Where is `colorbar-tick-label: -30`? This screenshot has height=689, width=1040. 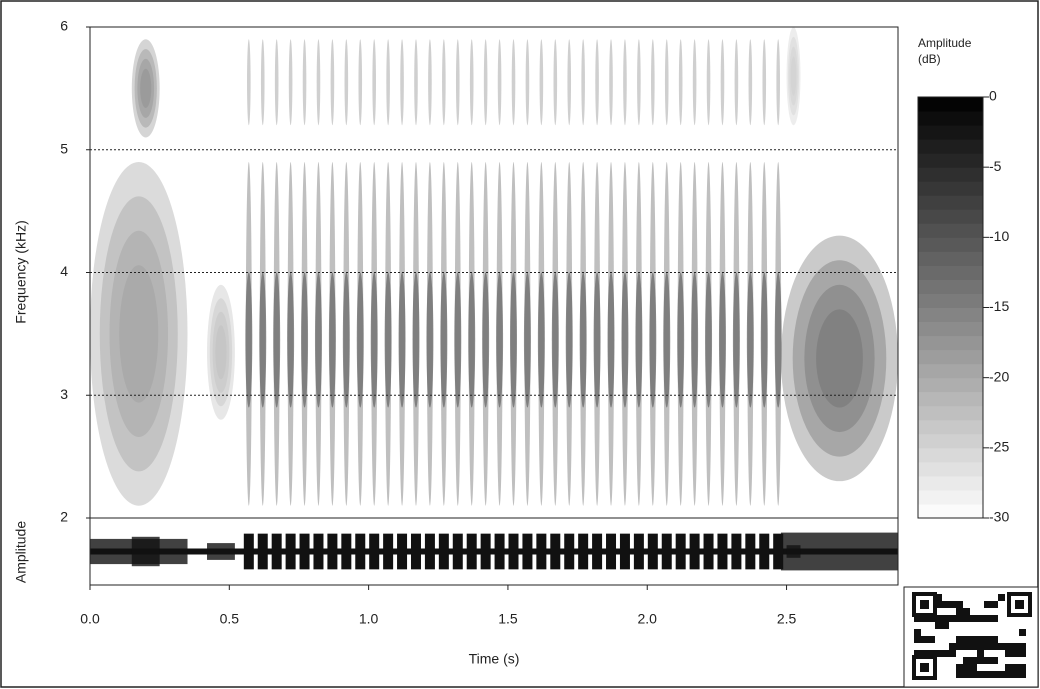 colorbar-tick-label: -30 is located at coordinates (999, 517).